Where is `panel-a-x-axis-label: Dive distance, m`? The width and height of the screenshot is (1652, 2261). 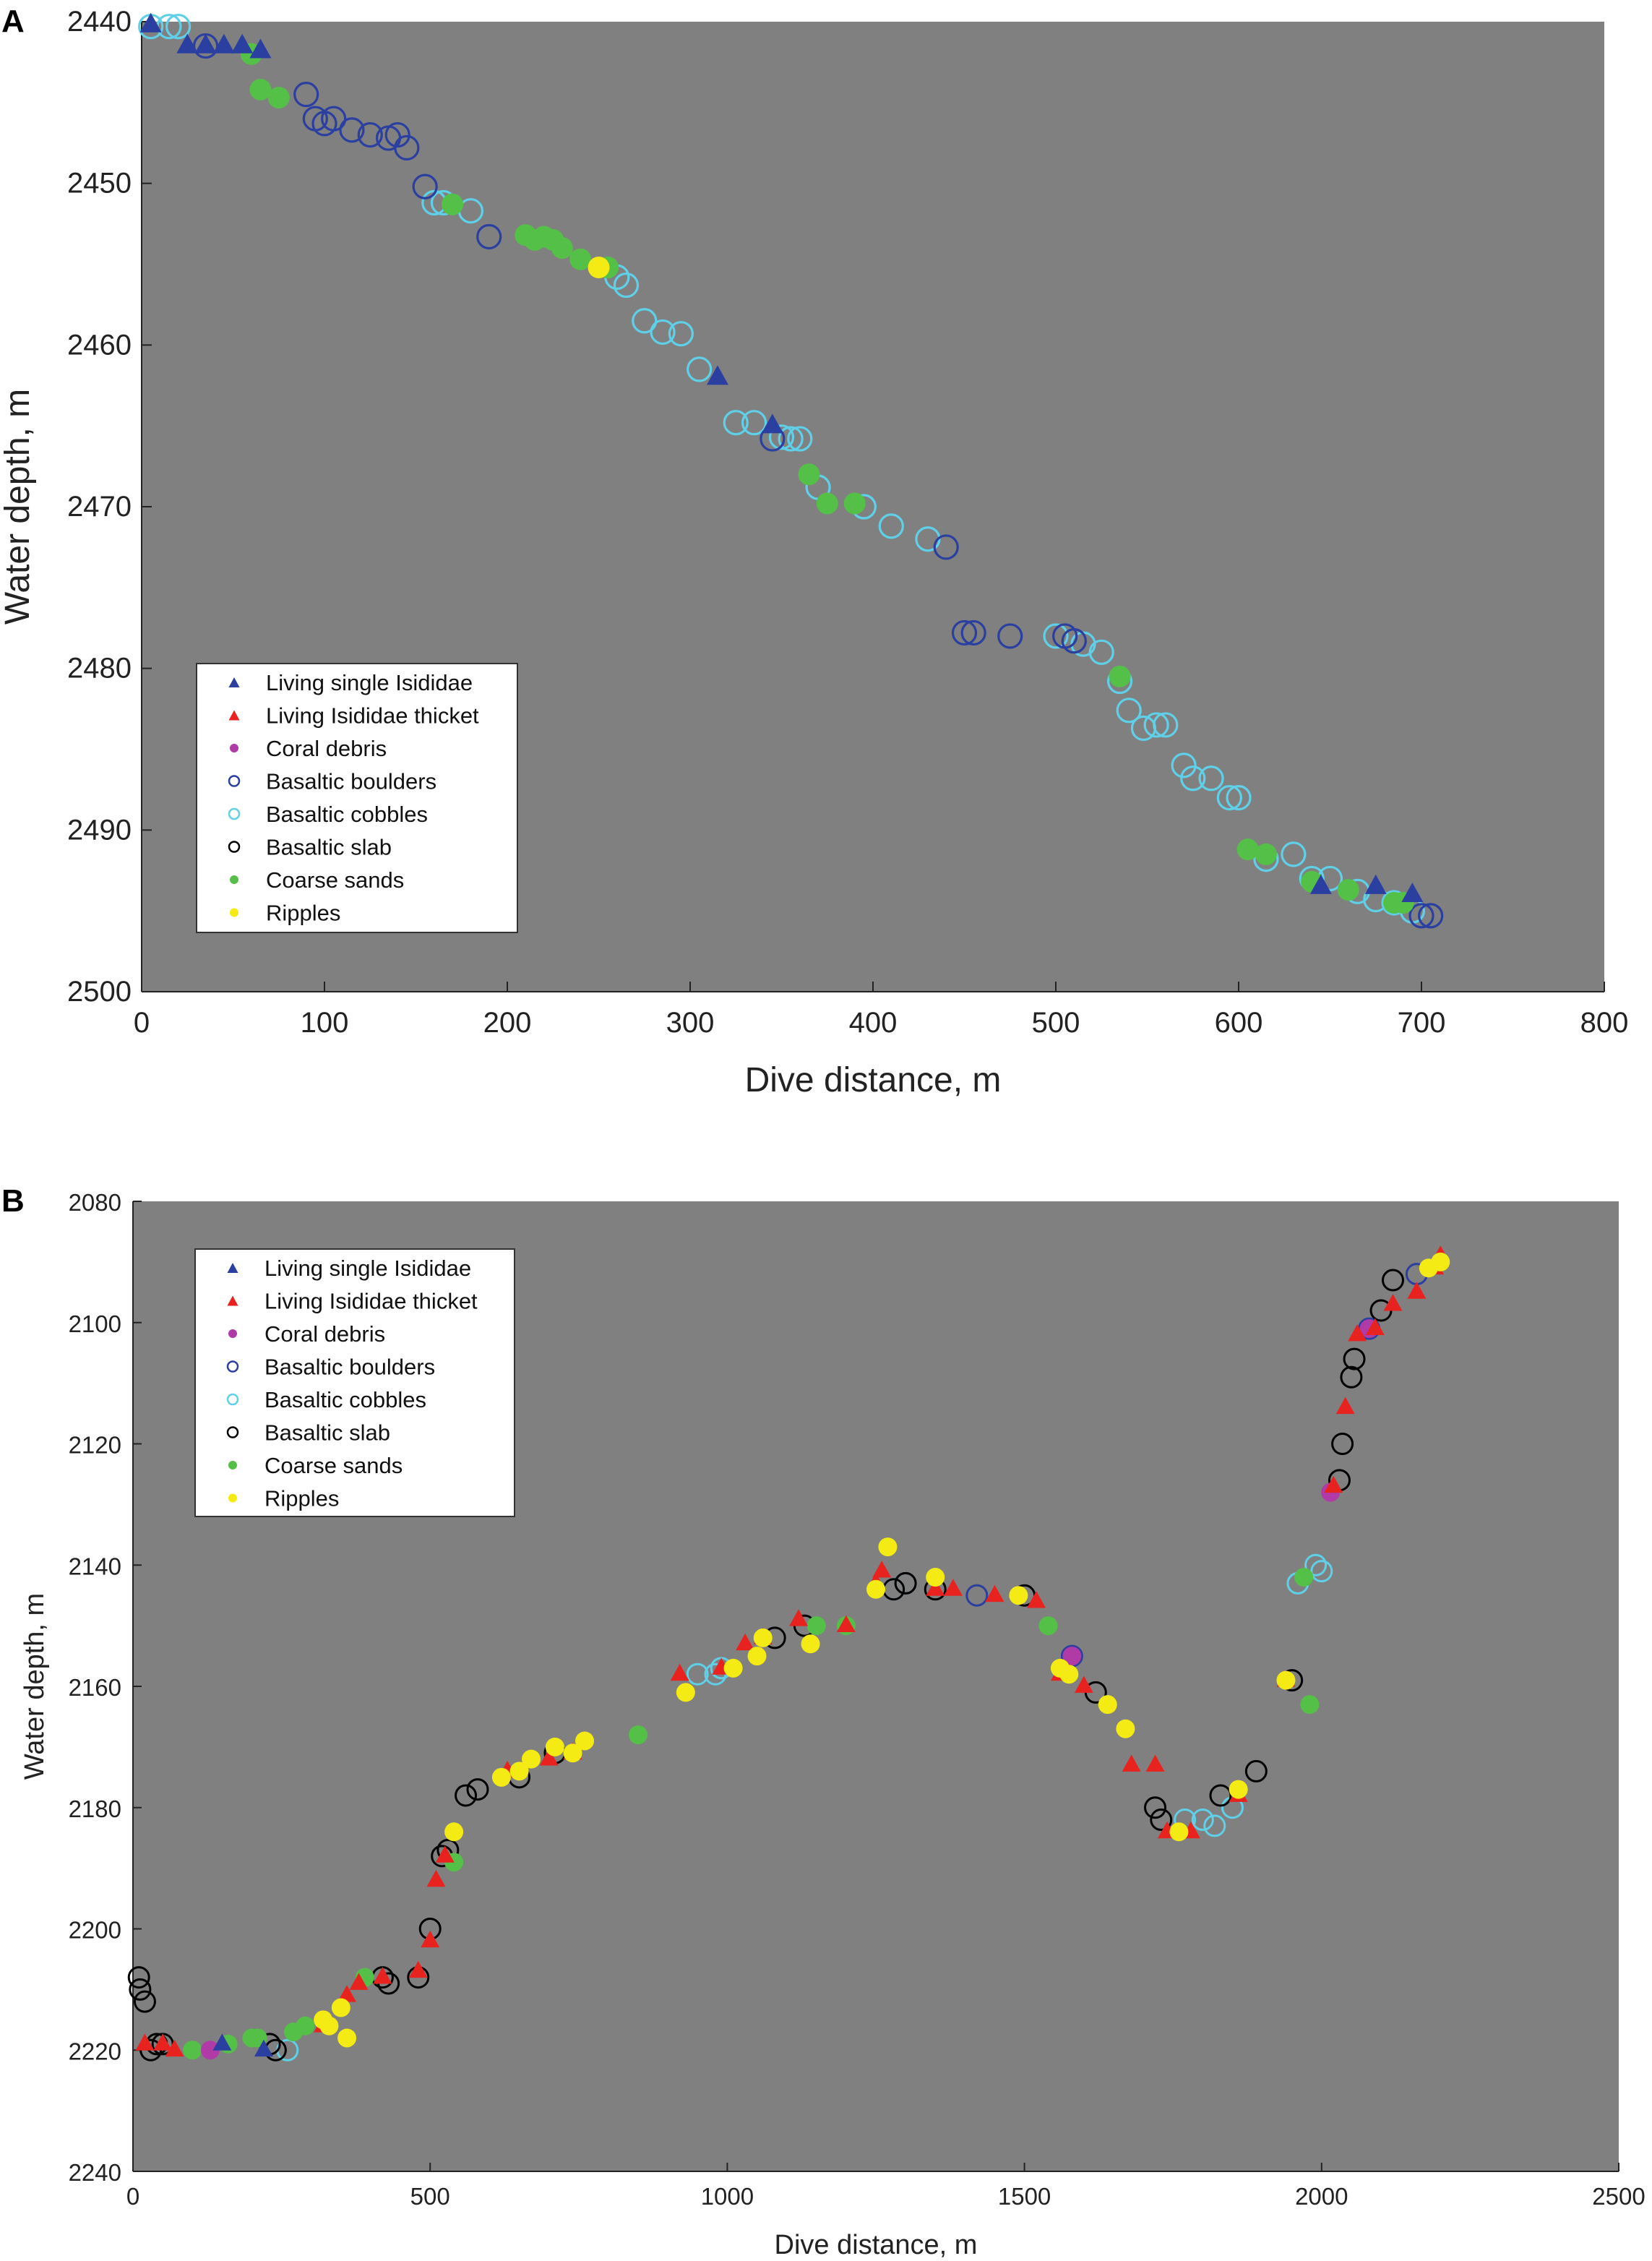 panel-a-x-axis-label: Dive distance, m is located at coordinates (873, 1080).